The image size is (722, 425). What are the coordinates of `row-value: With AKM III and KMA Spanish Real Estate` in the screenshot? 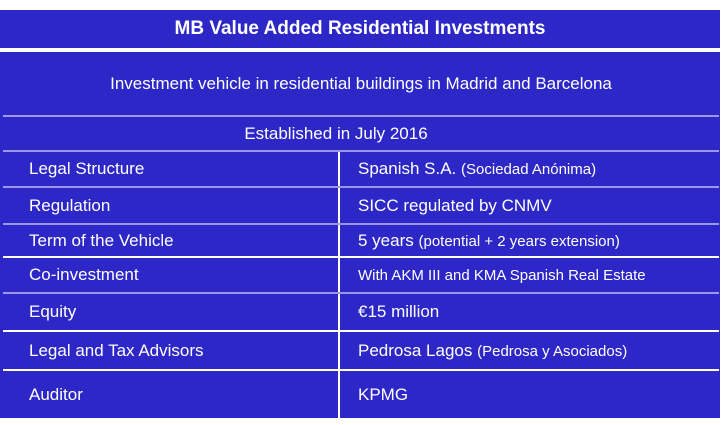 It's located at (502, 275).